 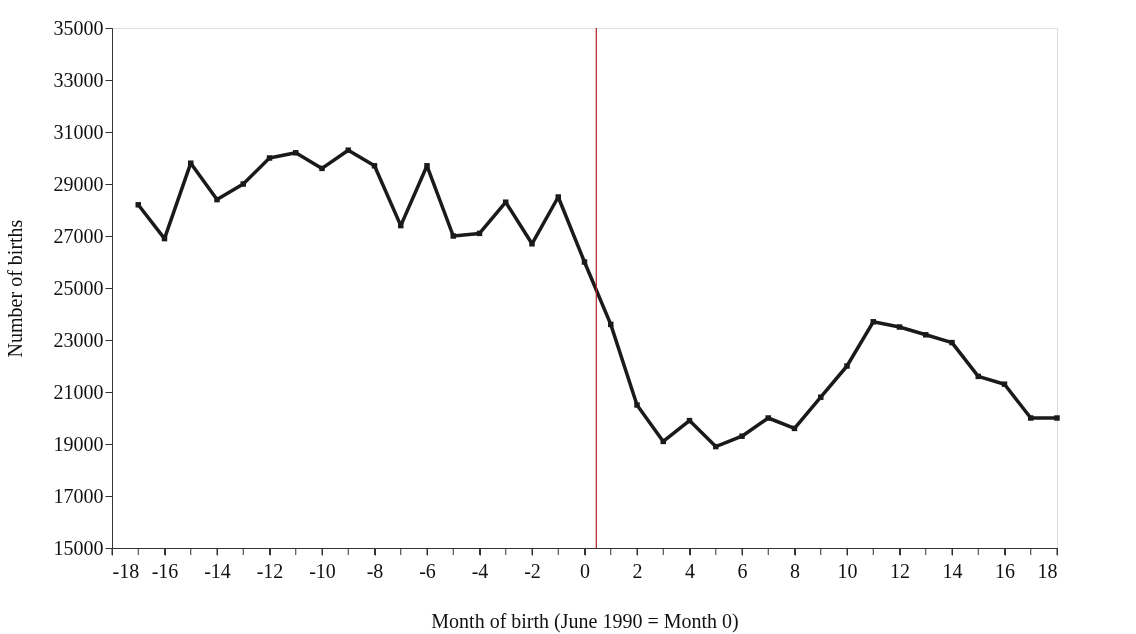 What do you see at coordinates (1005, 570) in the screenshot?
I see `x-tick-label: 16` at bounding box center [1005, 570].